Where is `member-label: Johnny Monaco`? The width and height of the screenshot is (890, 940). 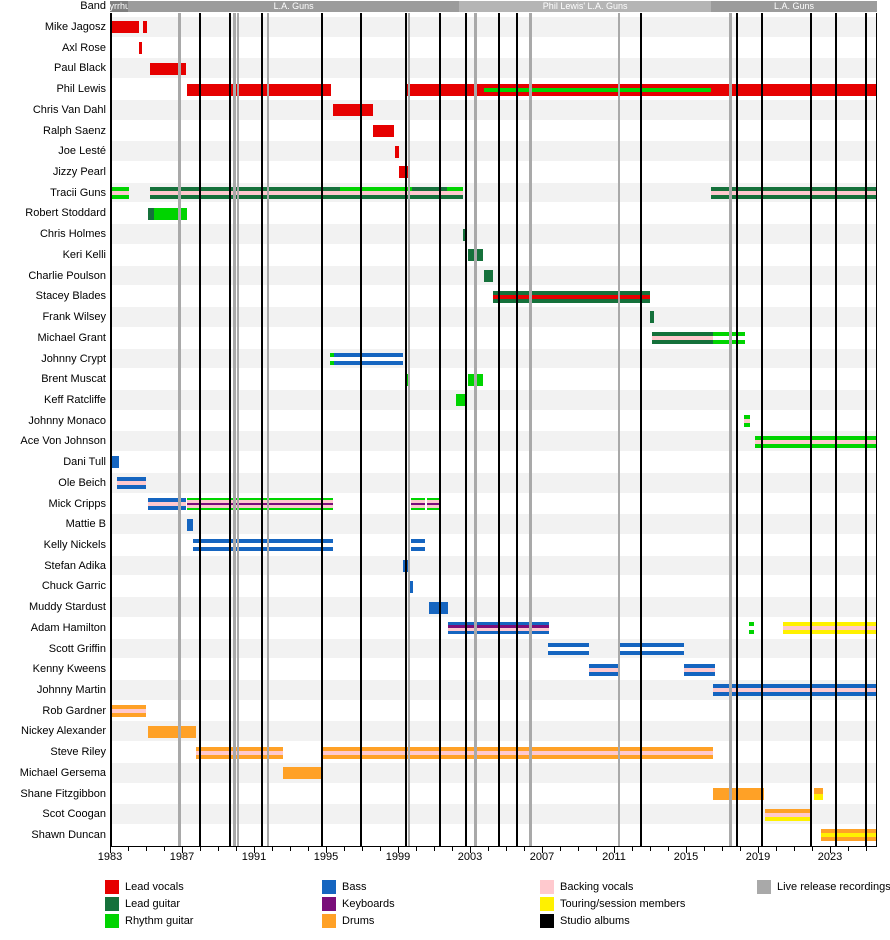
member-label: Johnny Monaco is located at coordinates (67, 420).